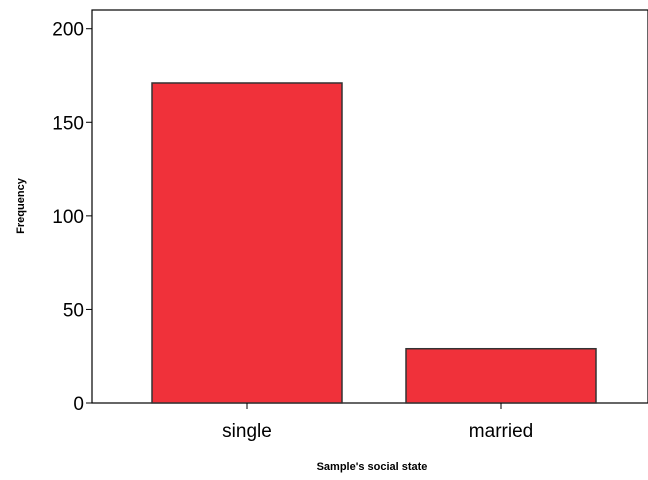  What do you see at coordinates (372, 467) in the screenshot?
I see `x-axis-title: Sample's social state` at bounding box center [372, 467].